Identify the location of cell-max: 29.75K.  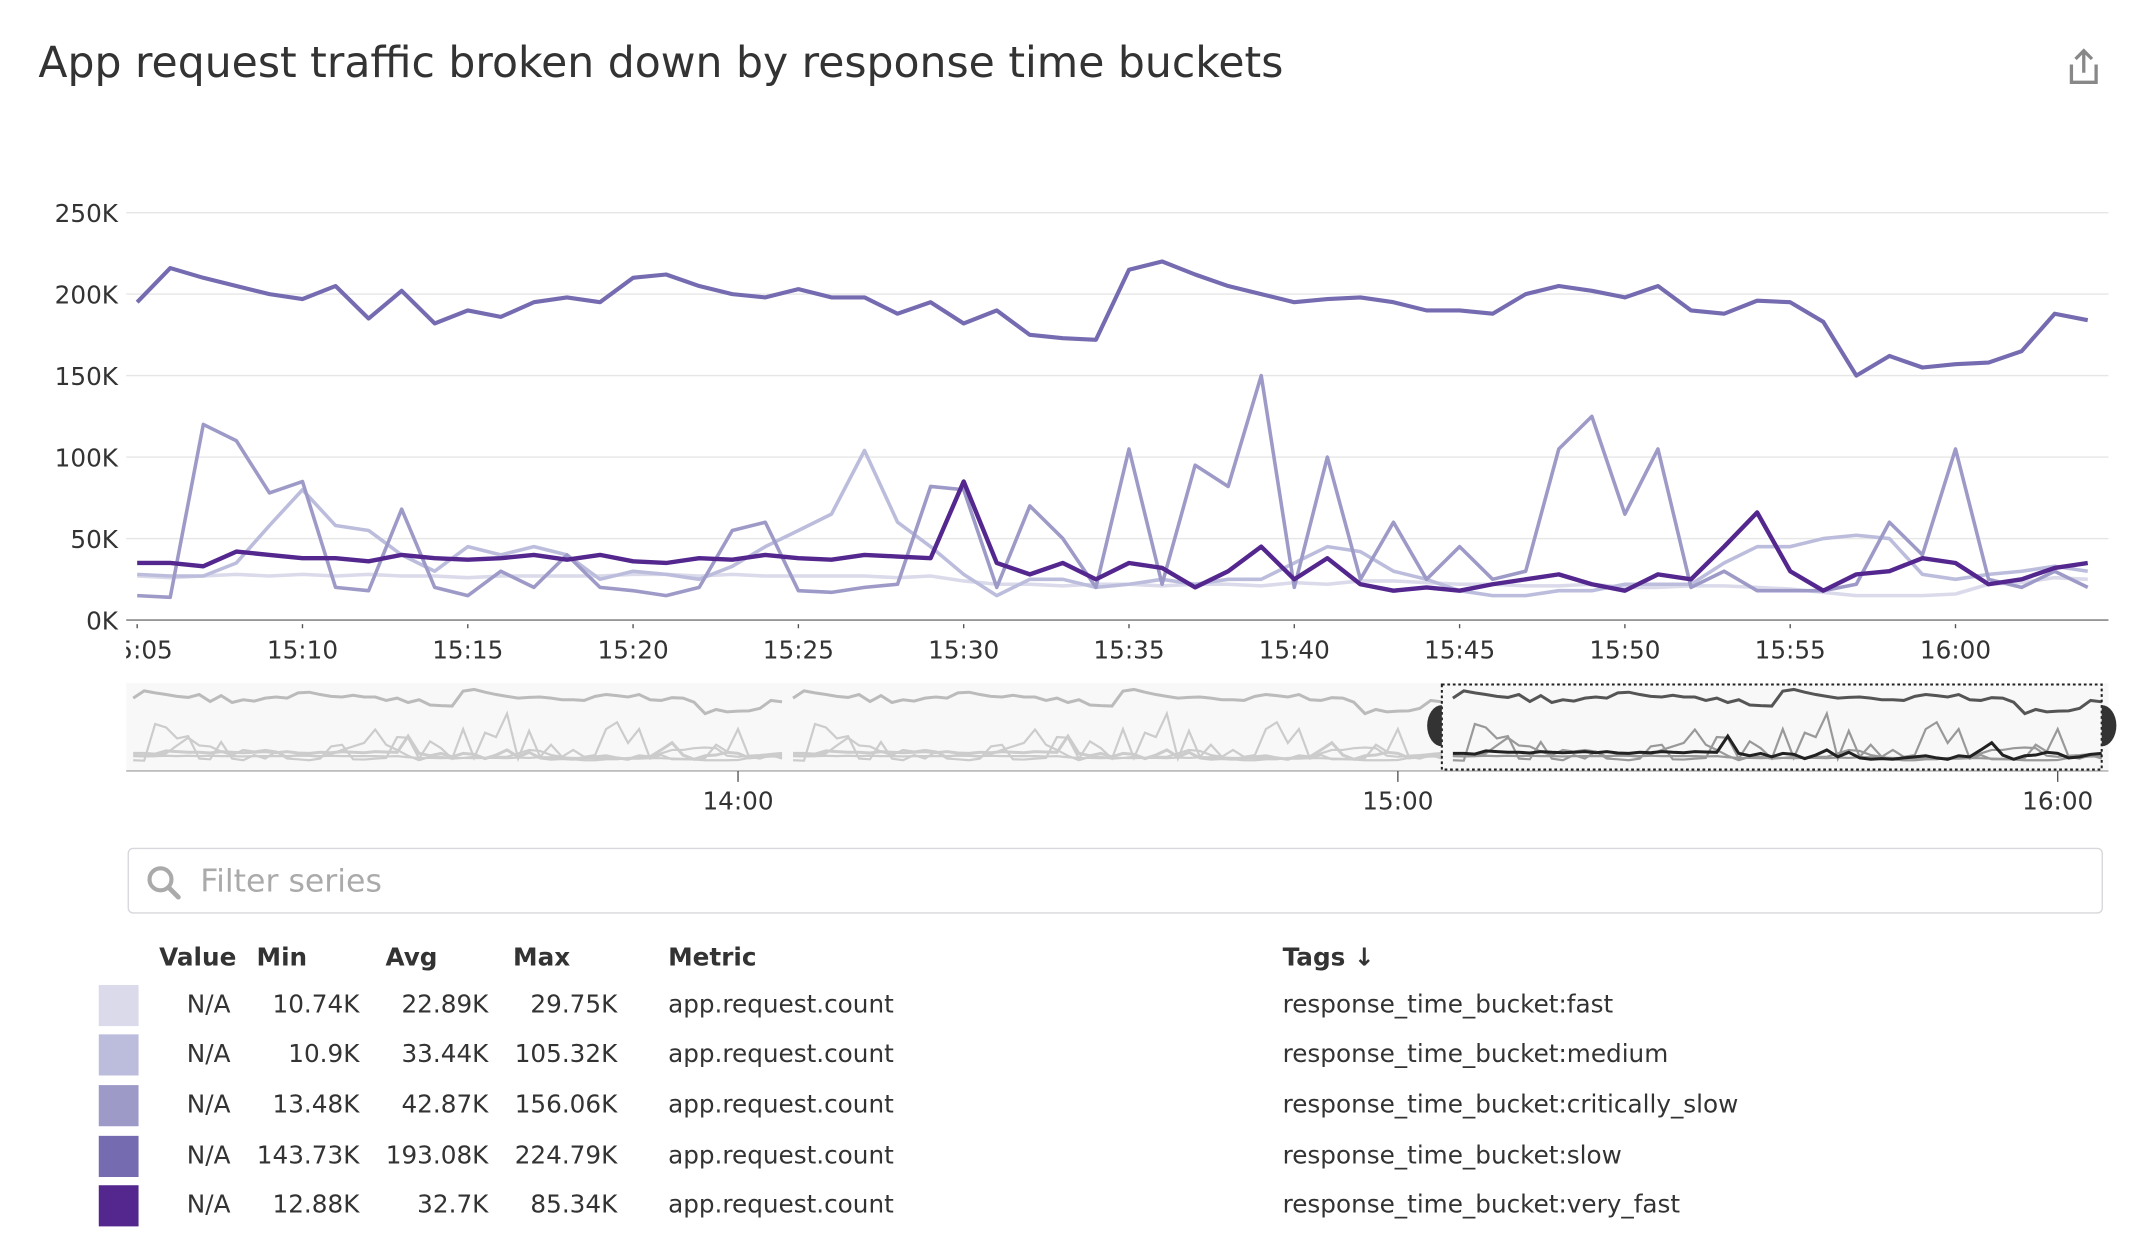
(574, 1005).